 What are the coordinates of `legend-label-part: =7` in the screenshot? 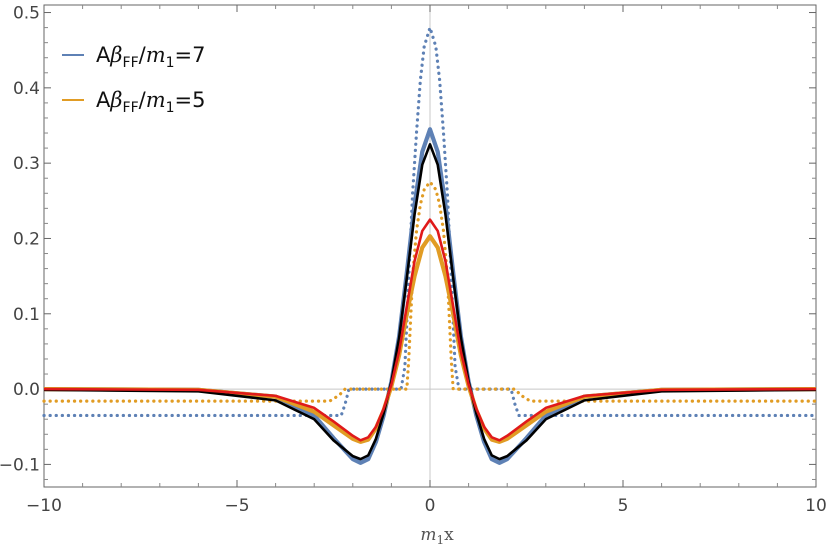 It's located at (190, 55).